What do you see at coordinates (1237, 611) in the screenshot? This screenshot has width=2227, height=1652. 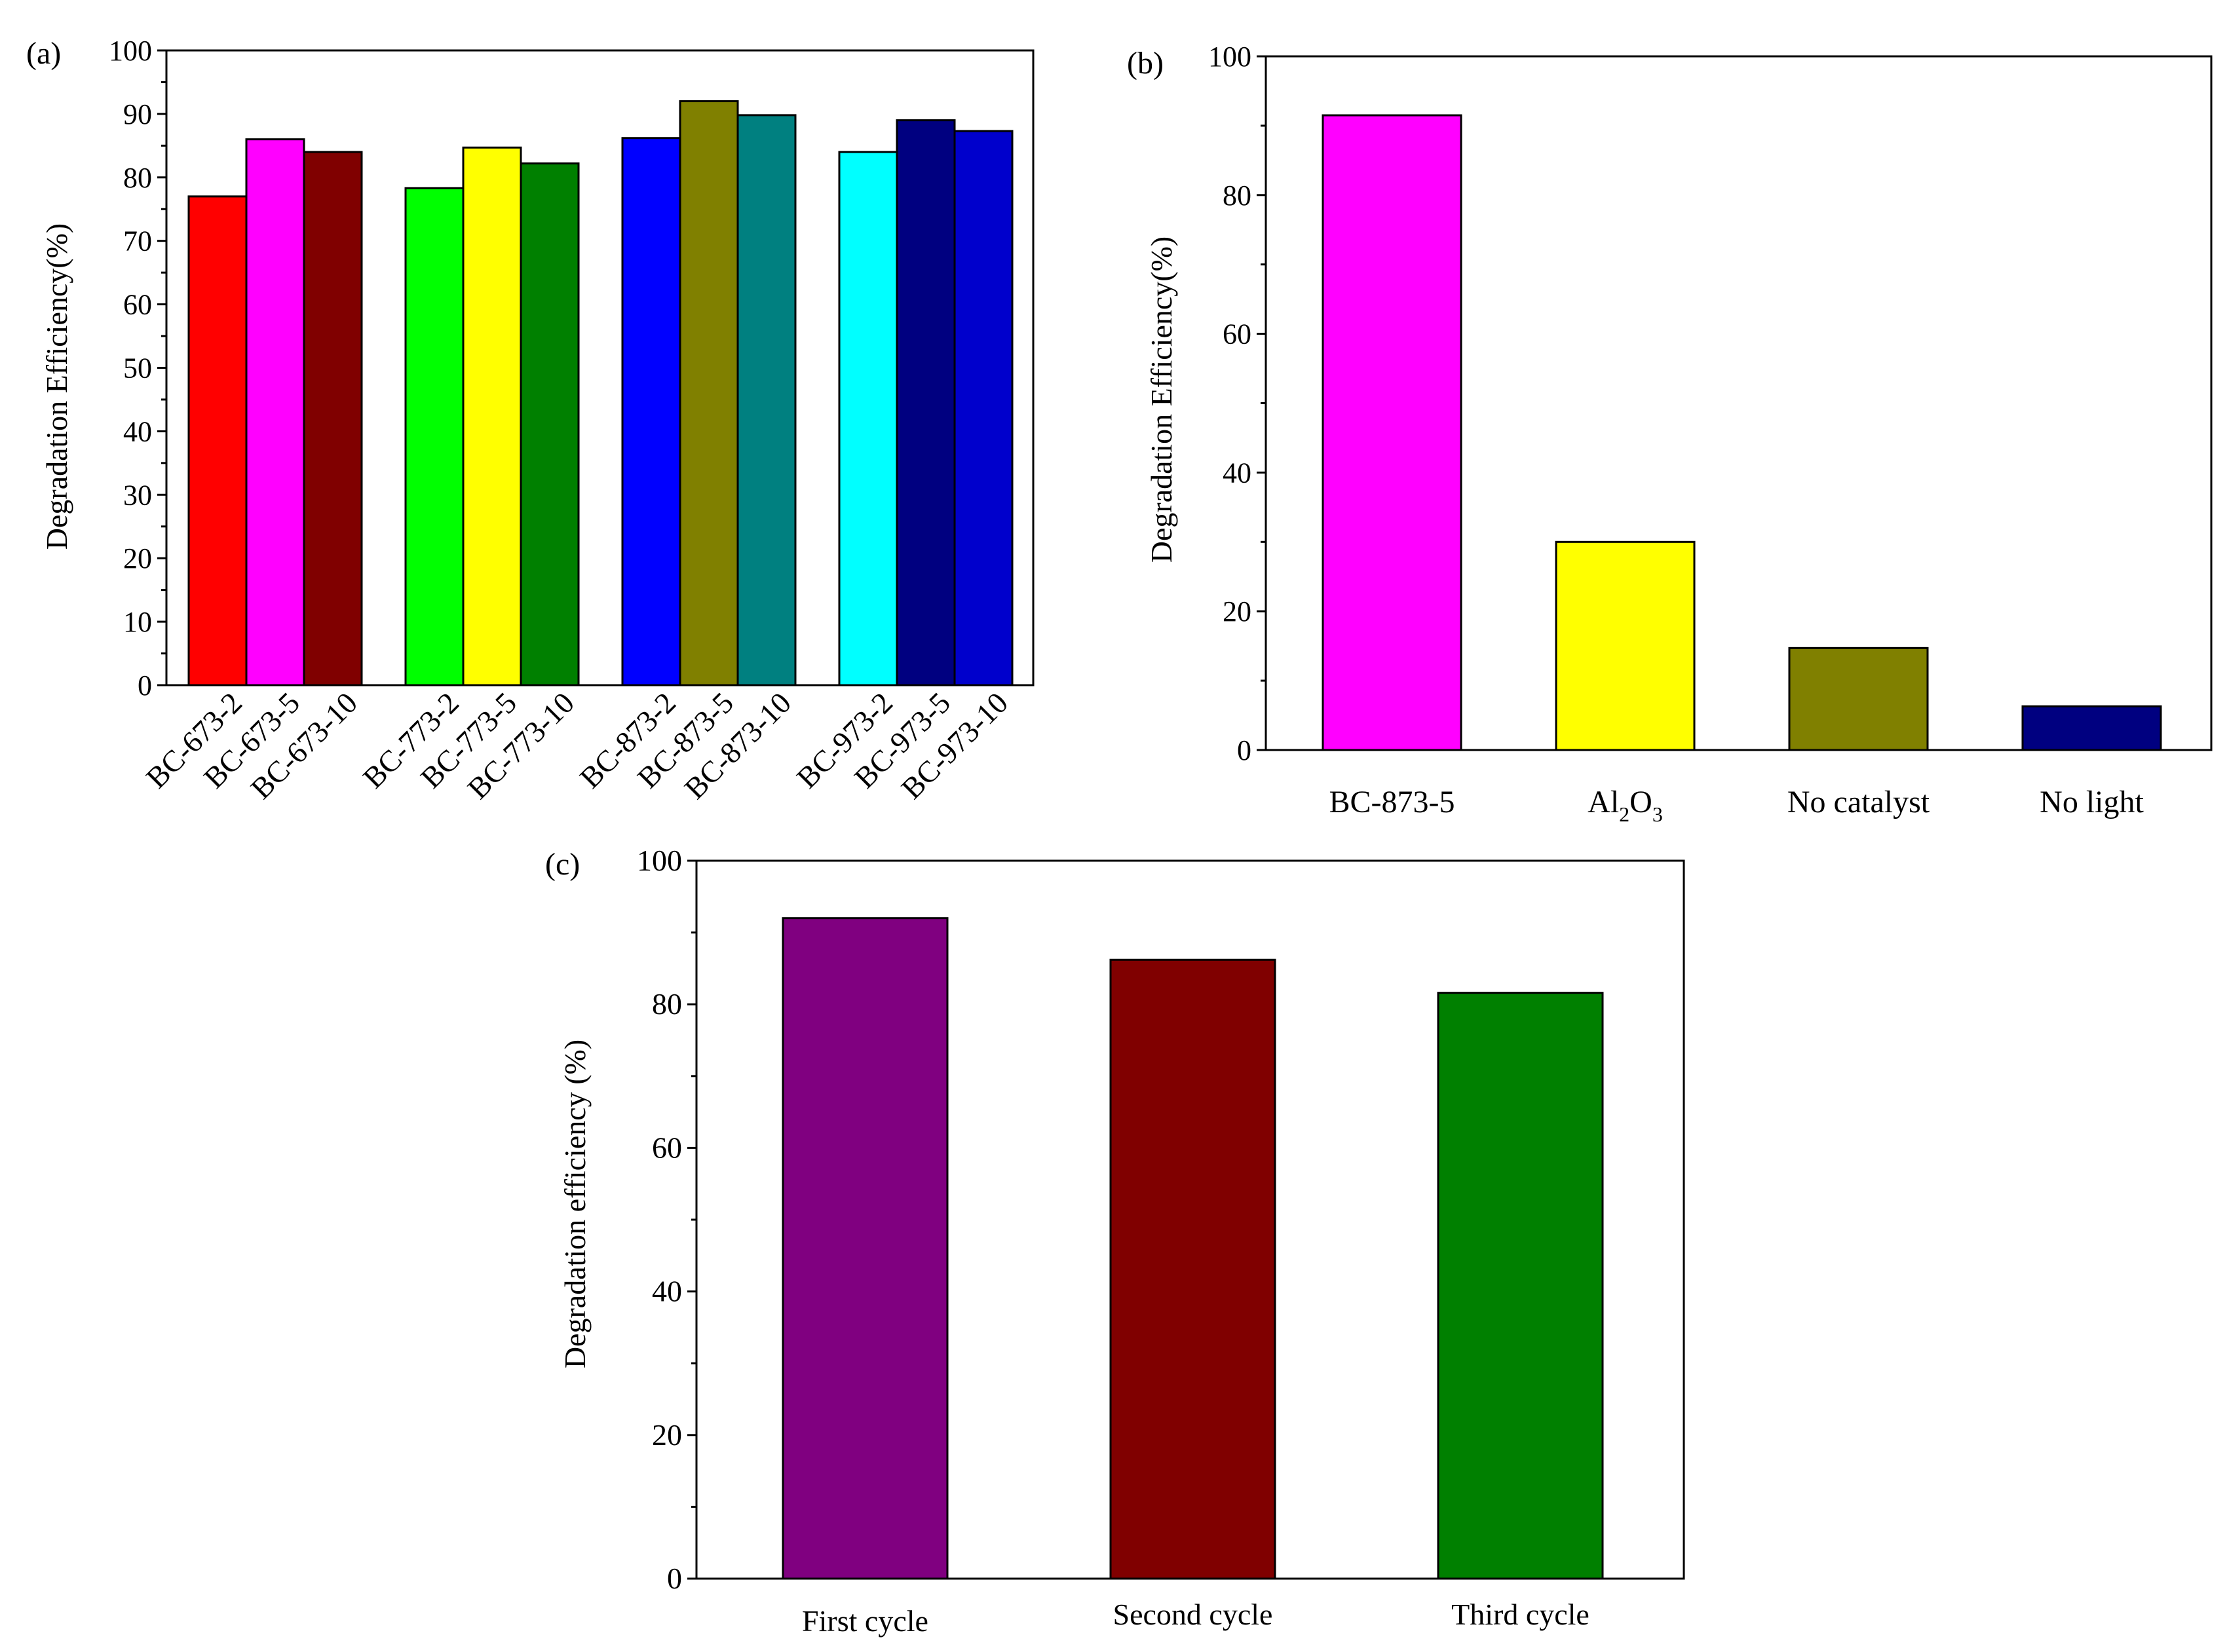 I see `panel-b-y-tick-label: 20` at bounding box center [1237, 611].